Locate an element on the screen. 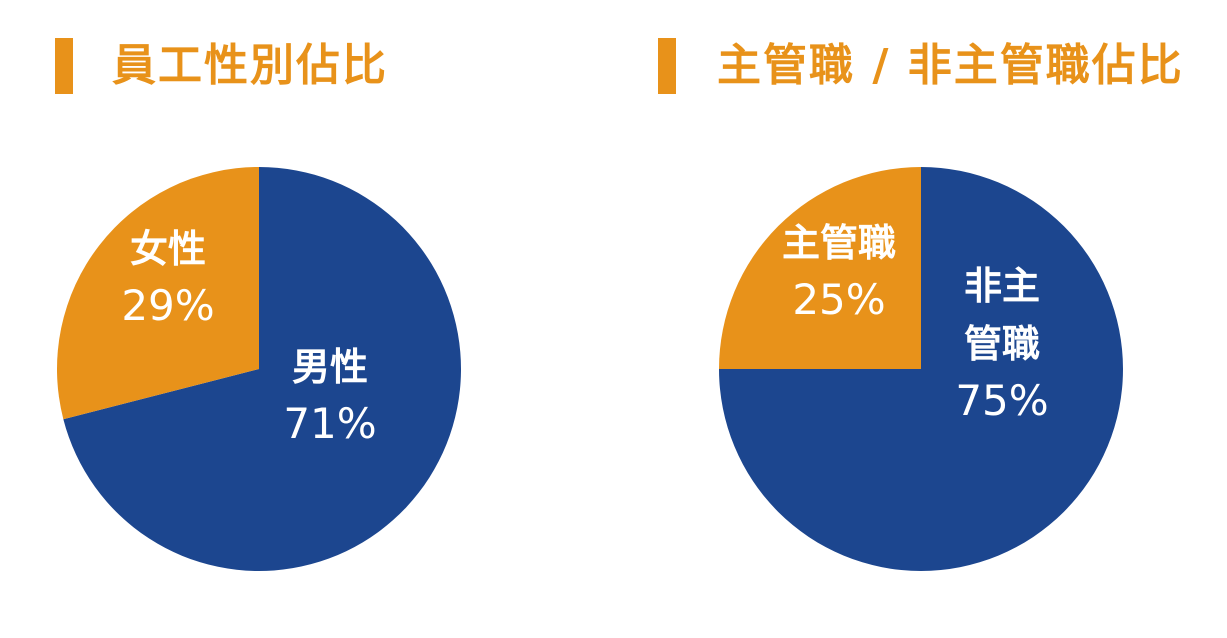  slice-name-label: 非主 is located at coordinates (1002, 286).